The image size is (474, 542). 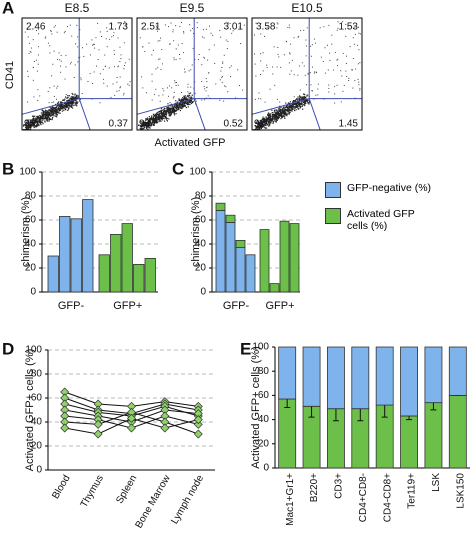 I want to click on bar, so click(x=104, y=273).